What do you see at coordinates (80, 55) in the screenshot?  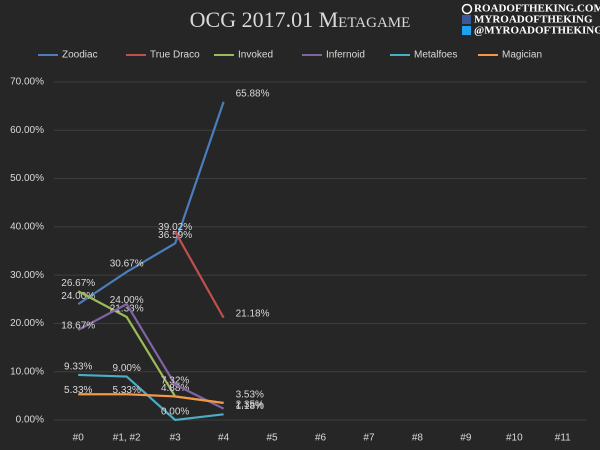 I see `legend-label: Zoodiac` at bounding box center [80, 55].